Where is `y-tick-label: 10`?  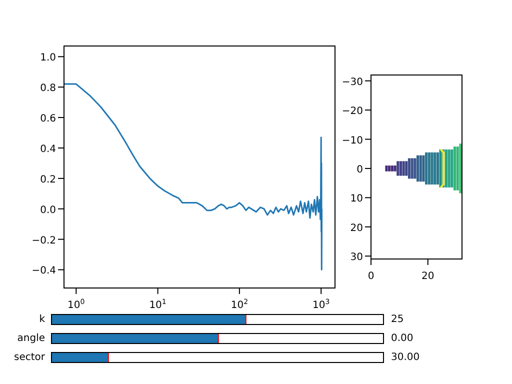 y-tick-label: 10 is located at coordinates (356, 199).